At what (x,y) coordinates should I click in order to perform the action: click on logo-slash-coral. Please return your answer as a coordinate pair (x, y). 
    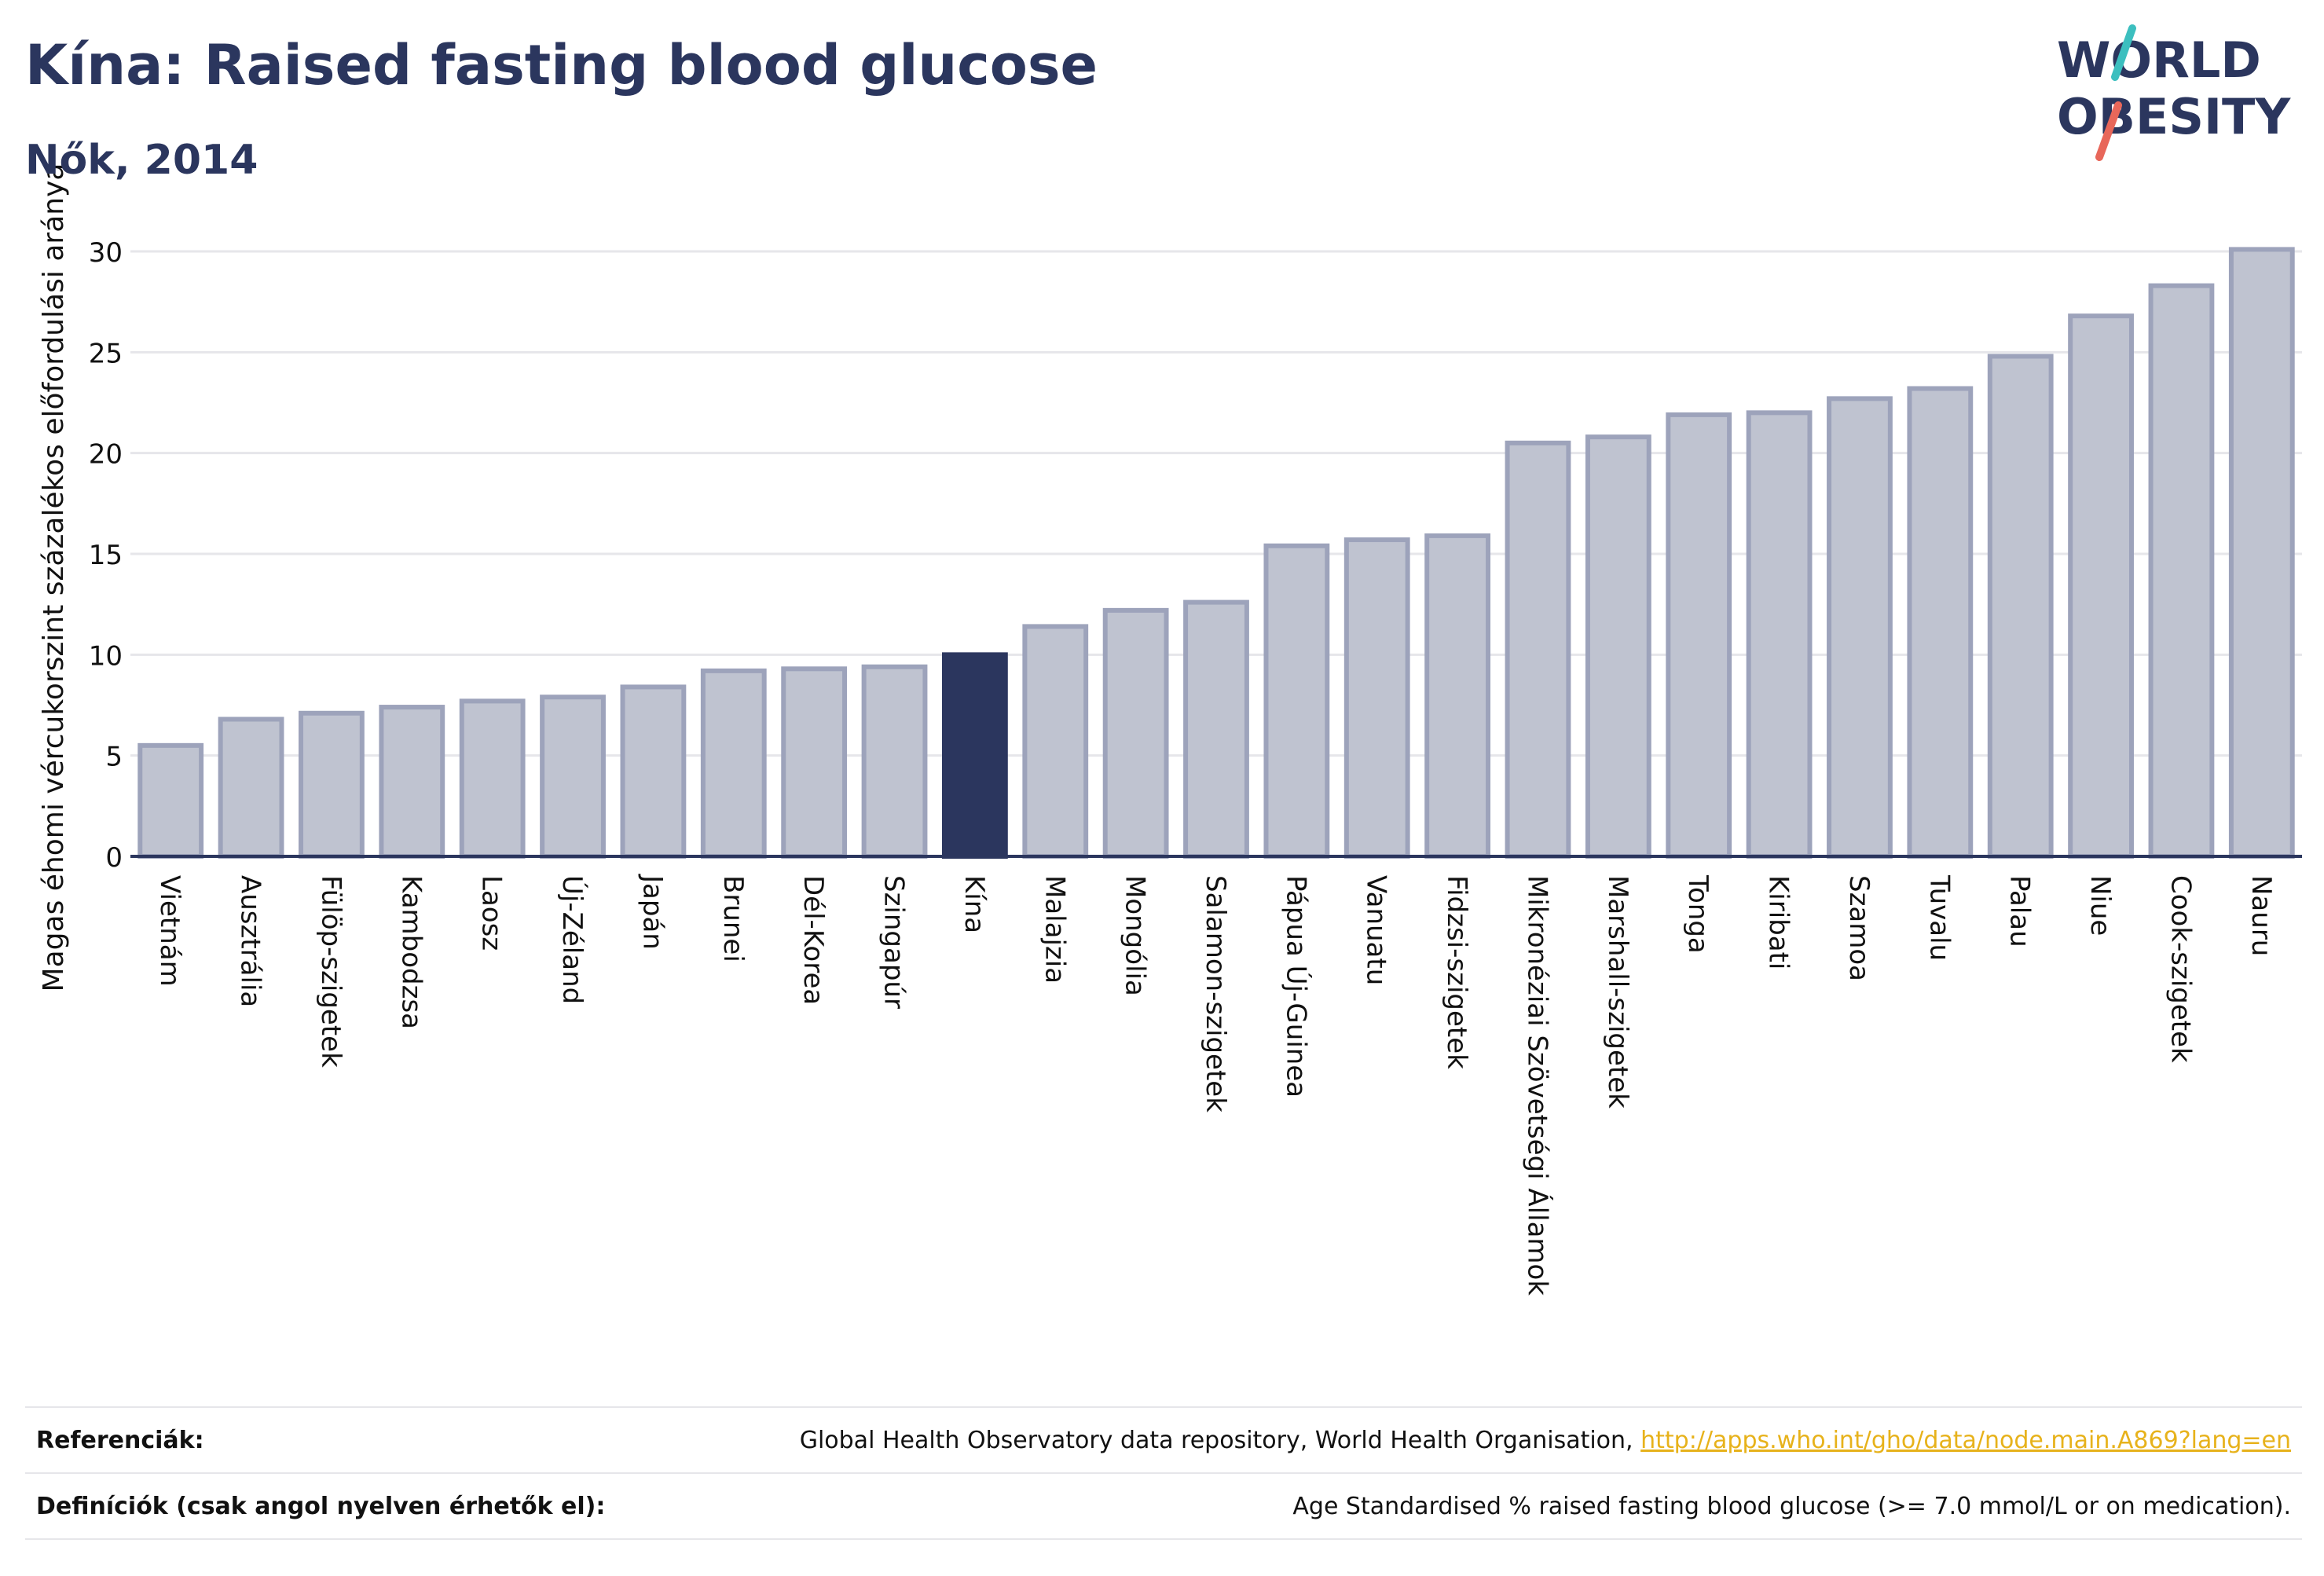
    Looking at the image, I should click on (2108, 131).